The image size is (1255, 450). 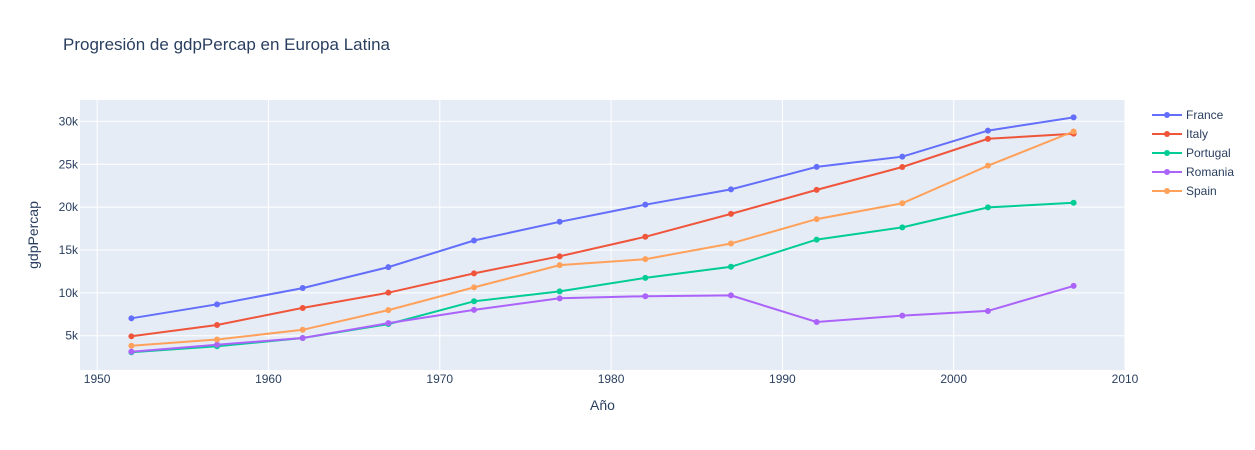 I want to click on legend-item-france: France, so click(x=1188, y=115).